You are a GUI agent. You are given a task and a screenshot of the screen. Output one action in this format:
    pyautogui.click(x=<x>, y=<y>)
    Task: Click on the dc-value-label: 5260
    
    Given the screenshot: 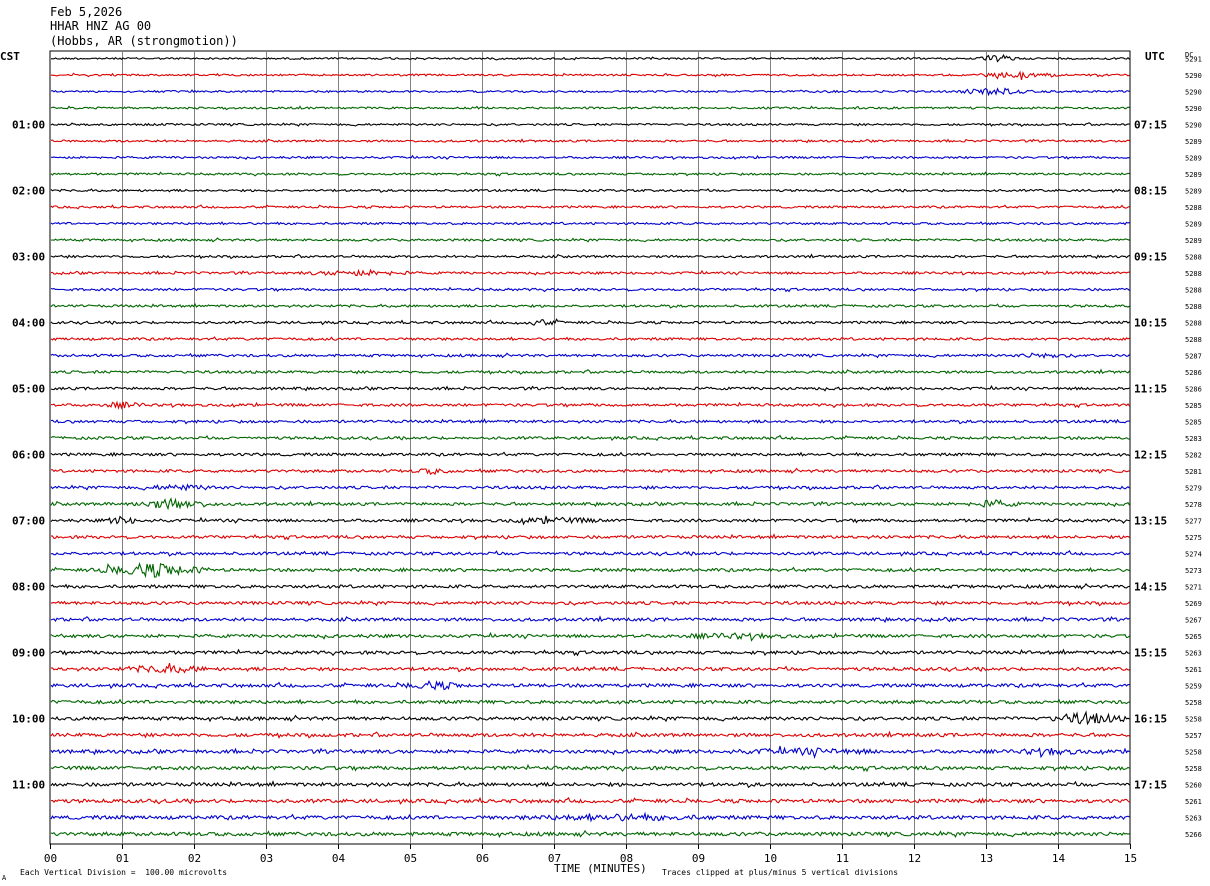 What is the action you would take?
    pyautogui.click(x=1193, y=786)
    